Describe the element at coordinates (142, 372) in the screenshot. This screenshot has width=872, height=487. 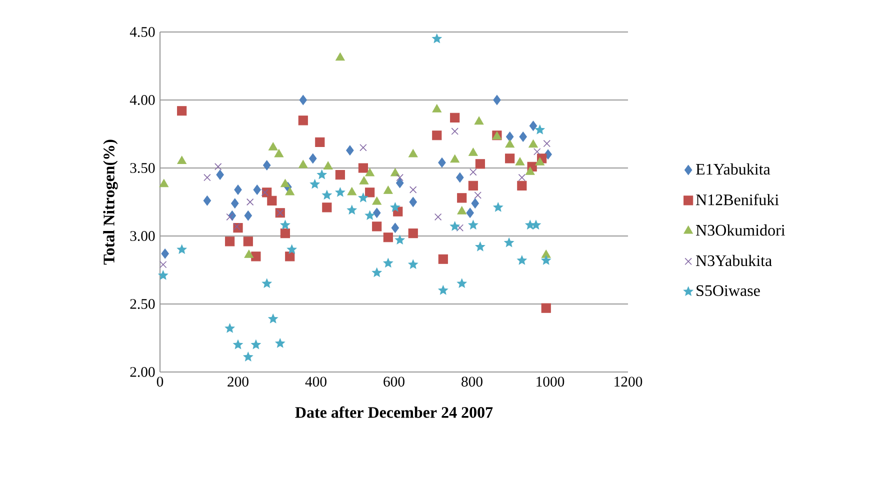
I see `y-tick-label: 2.00` at that location.